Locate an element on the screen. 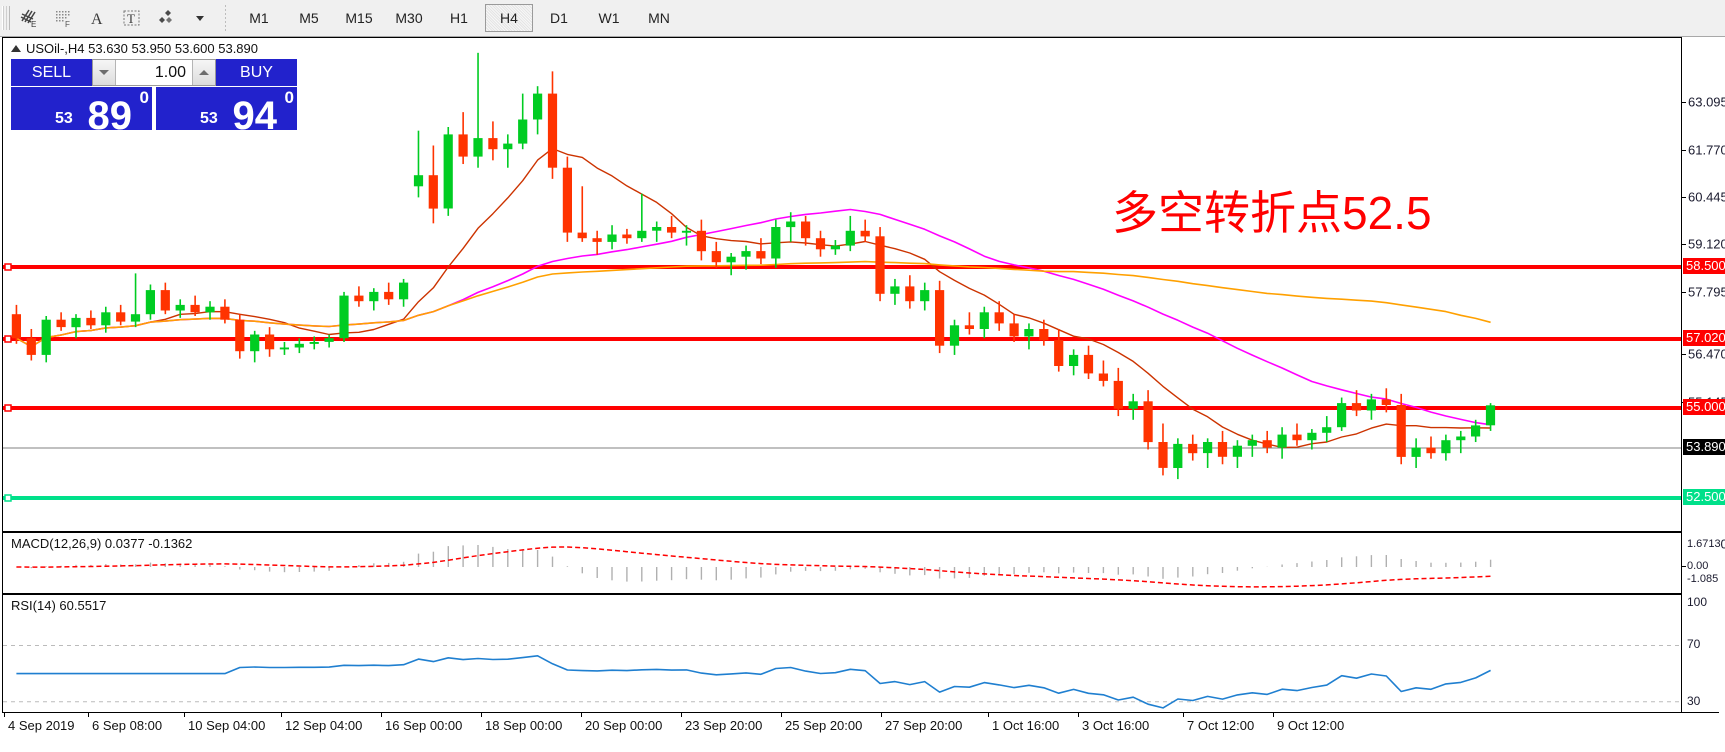  macd-axis-label: 0.00 is located at coordinates (1698, 566).